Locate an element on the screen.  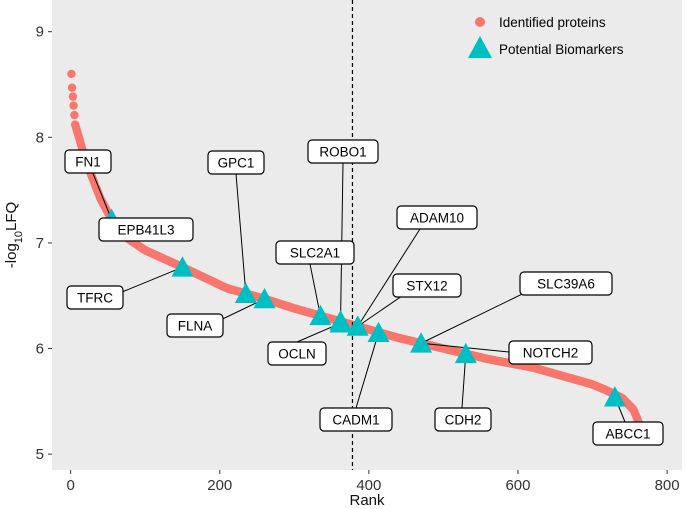
callout-label: ADAM10 is located at coordinates (437, 218).